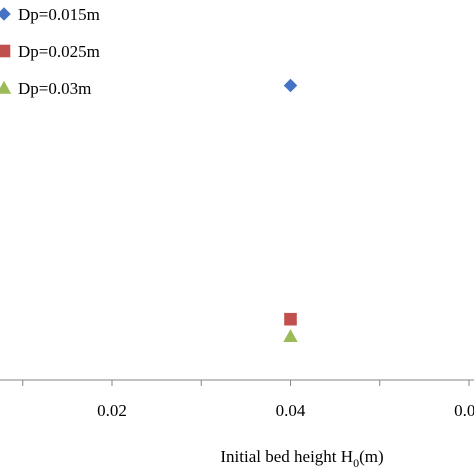 Image resolution: width=474 pixels, height=474 pixels. Describe the element at coordinates (112, 410) in the screenshot. I see `x-tick-label: 0.02` at that location.